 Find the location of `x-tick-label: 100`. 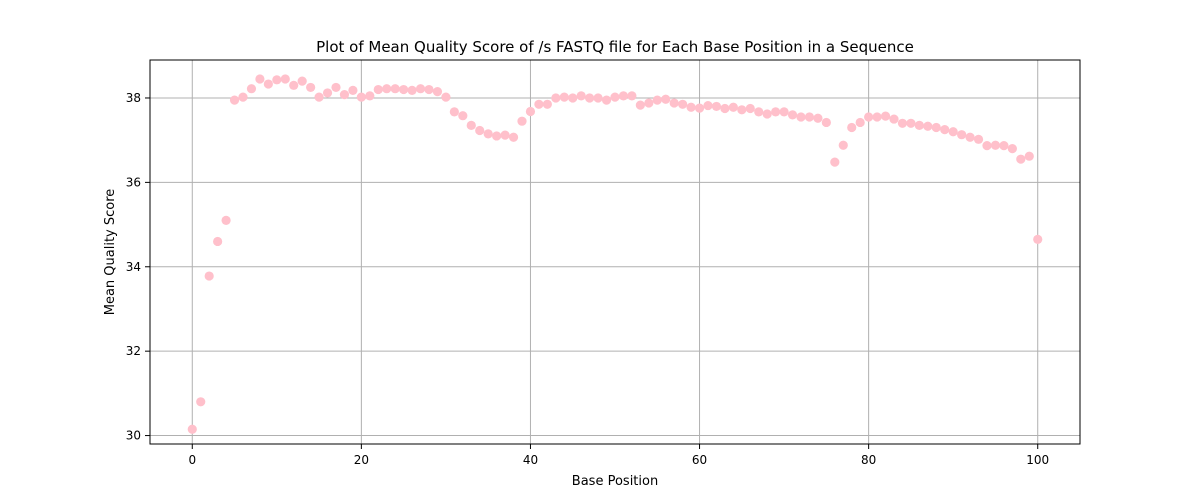

x-tick-label: 100 is located at coordinates (1037, 460).